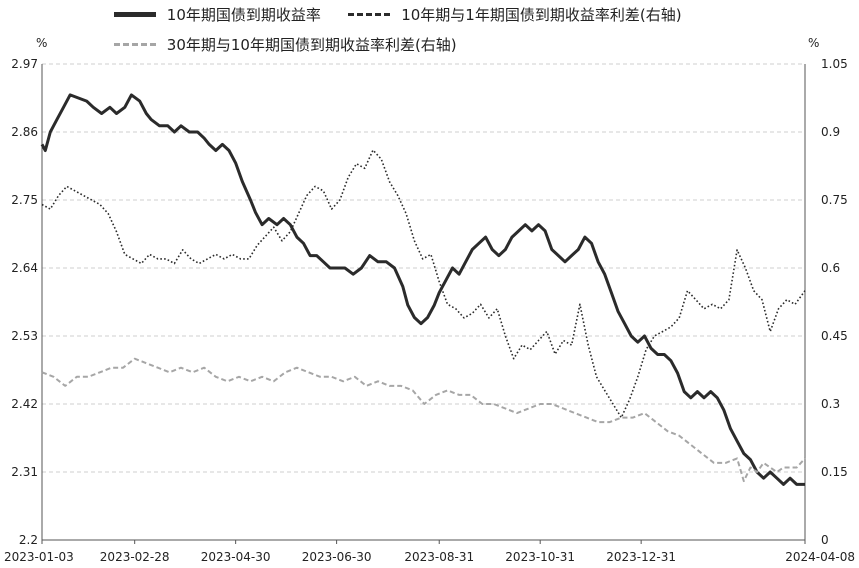 Image resolution: width=859 pixels, height=568 pixels. What do you see at coordinates (243, 15) in the screenshot?
I see `legend-label-10y: 10年期国债到期收益率` at bounding box center [243, 15].